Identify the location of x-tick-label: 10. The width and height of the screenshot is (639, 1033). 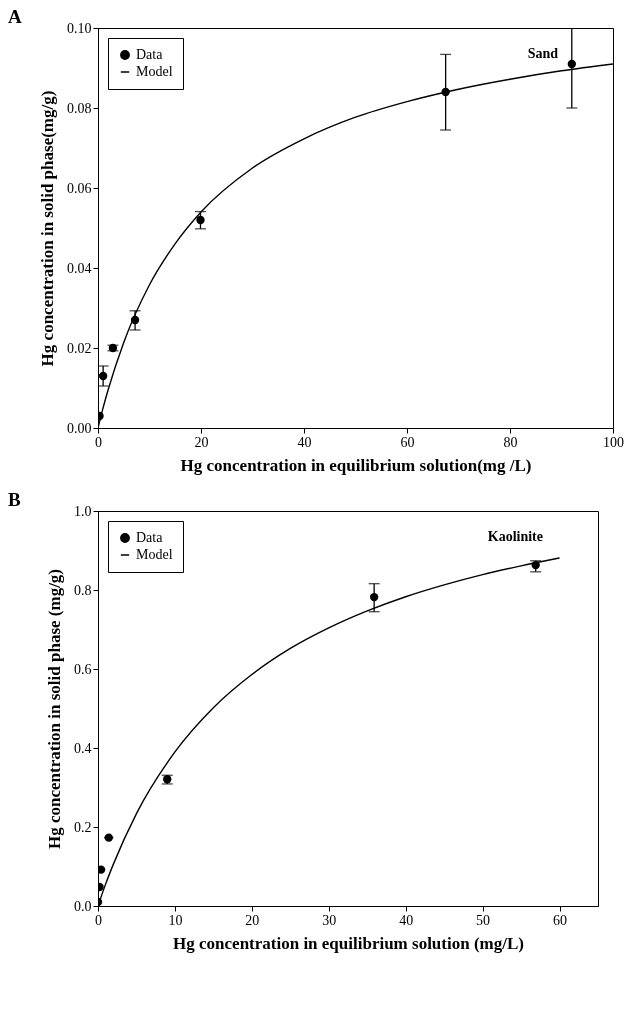
(175, 920).